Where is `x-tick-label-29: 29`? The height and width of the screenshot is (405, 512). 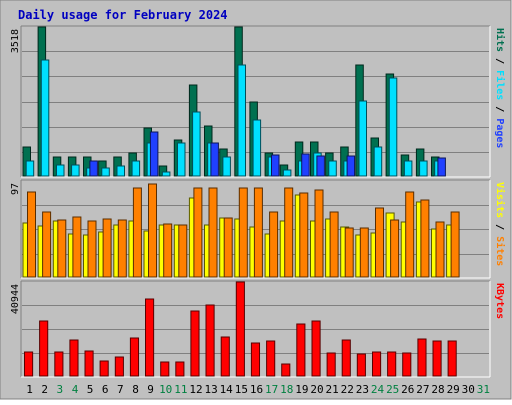
x-tick-label-29: 29 is located at coordinates (453, 389).